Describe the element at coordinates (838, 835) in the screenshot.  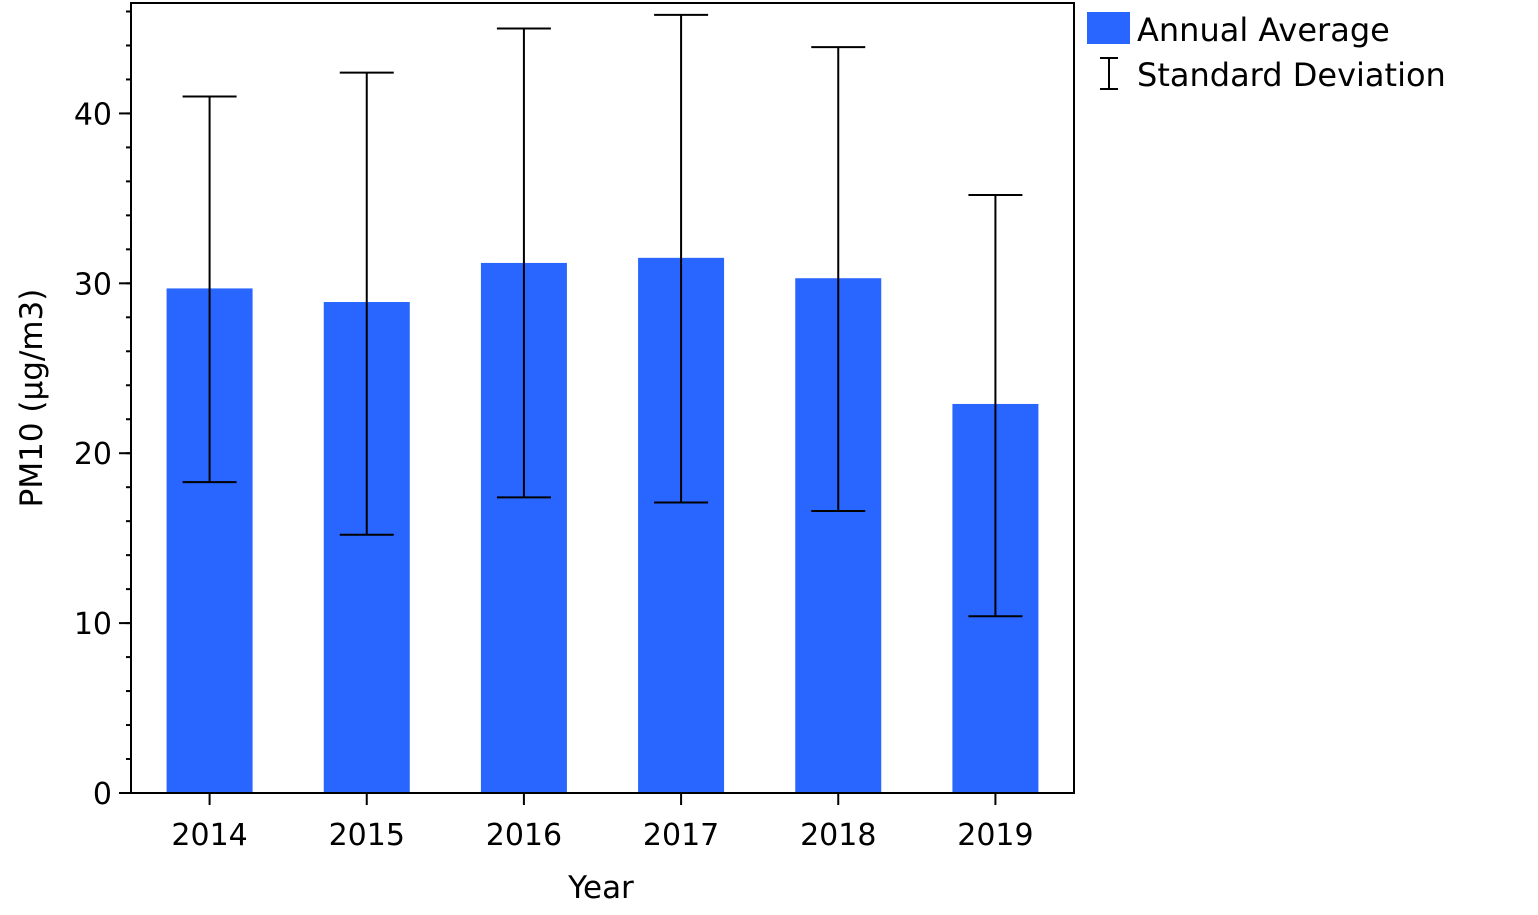
I see `x-tick-label: 2018` at that location.